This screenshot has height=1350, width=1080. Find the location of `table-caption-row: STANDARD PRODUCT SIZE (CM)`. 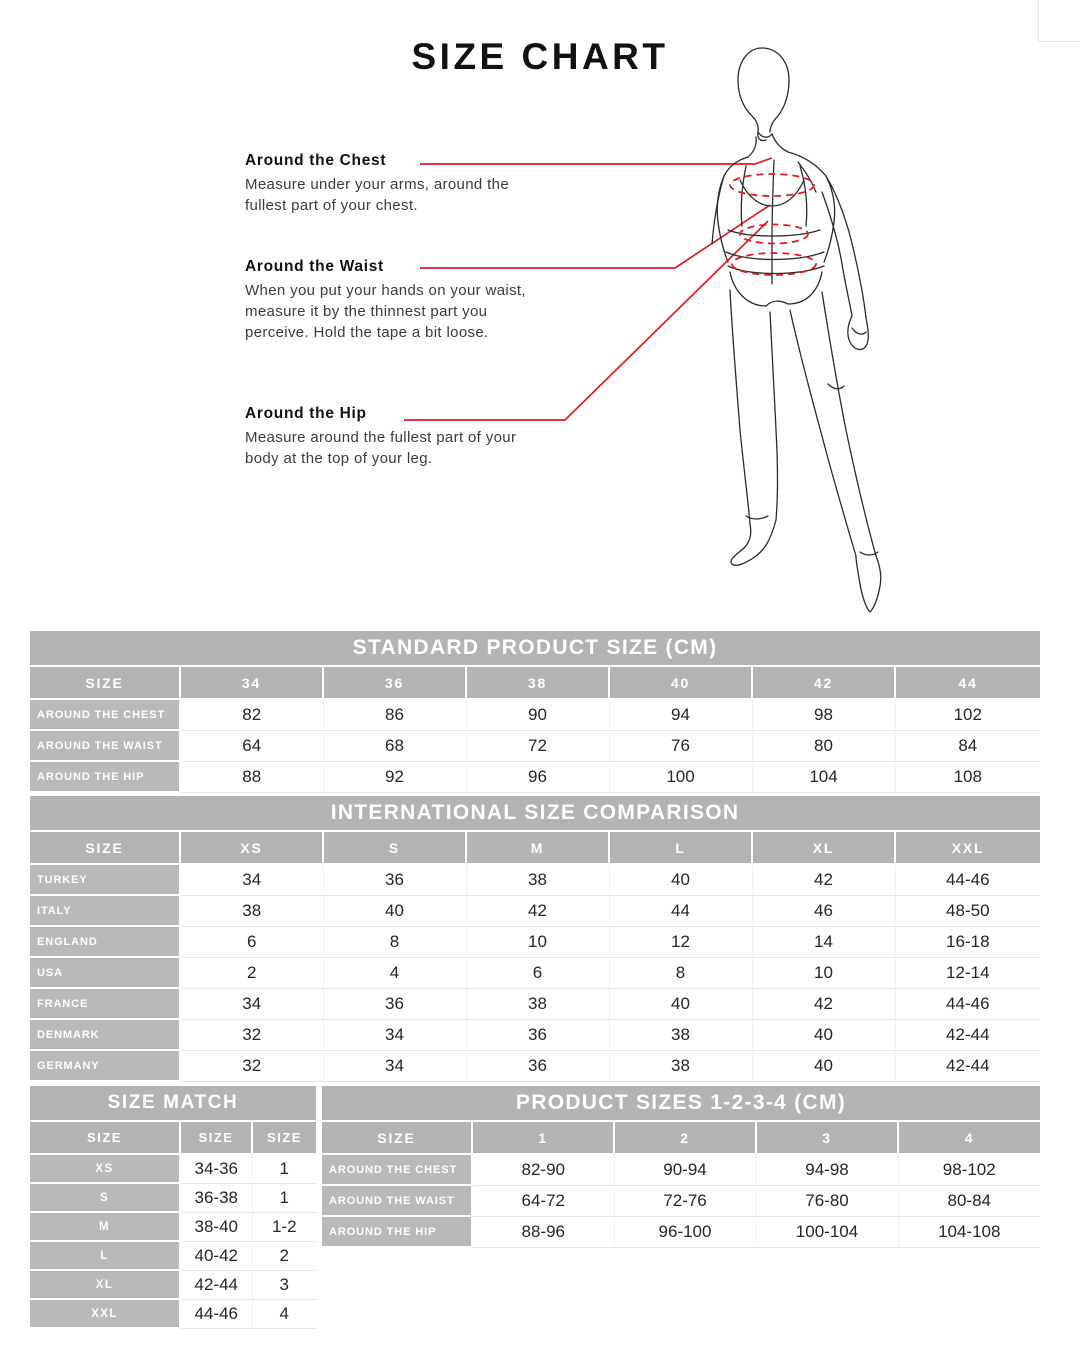

table-caption-row: STANDARD PRODUCT SIZE (CM) is located at coordinates (535, 649).